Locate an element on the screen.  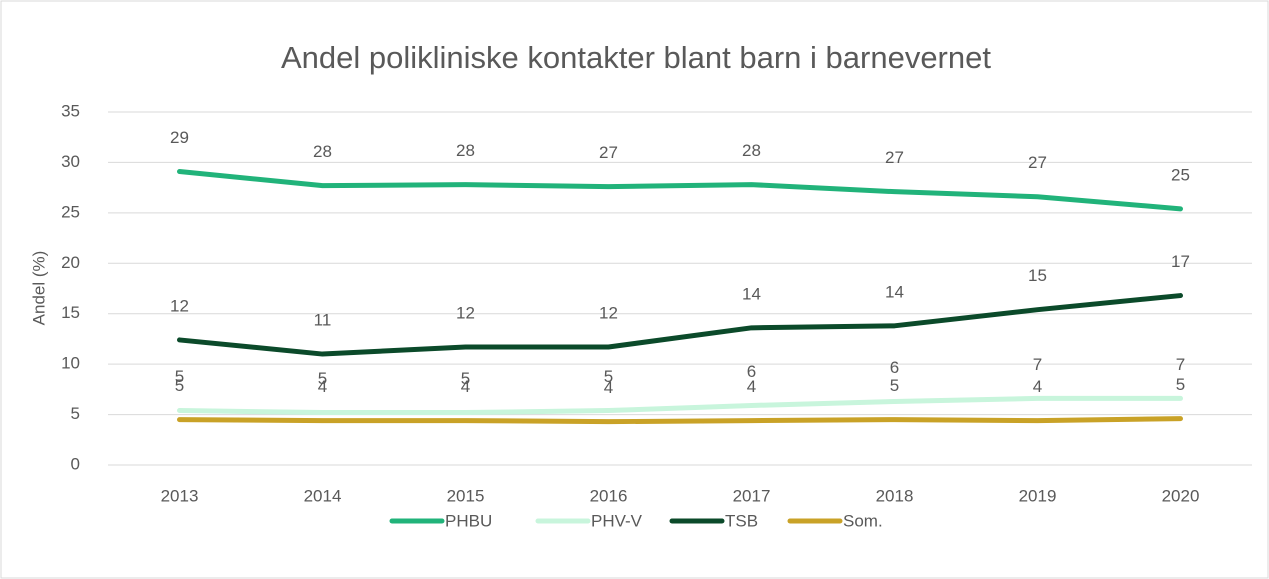
y-tick-label: 15 is located at coordinates (70, 312).